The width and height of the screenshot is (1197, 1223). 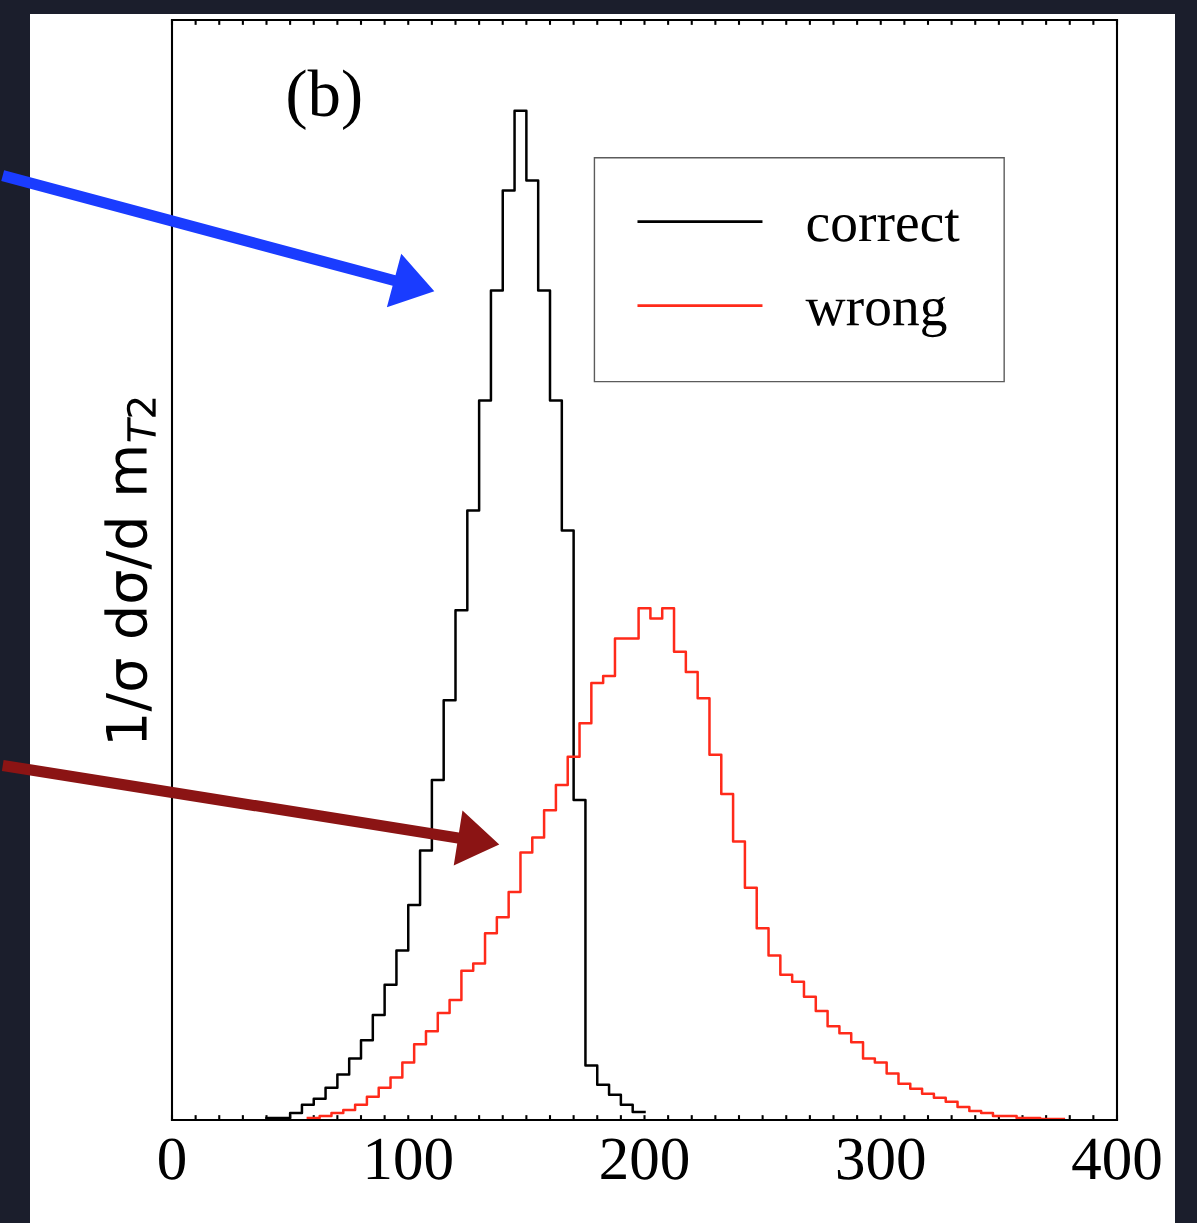 What do you see at coordinates (1116, 1159) in the screenshot?
I see `x-tick-label: 400` at bounding box center [1116, 1159].